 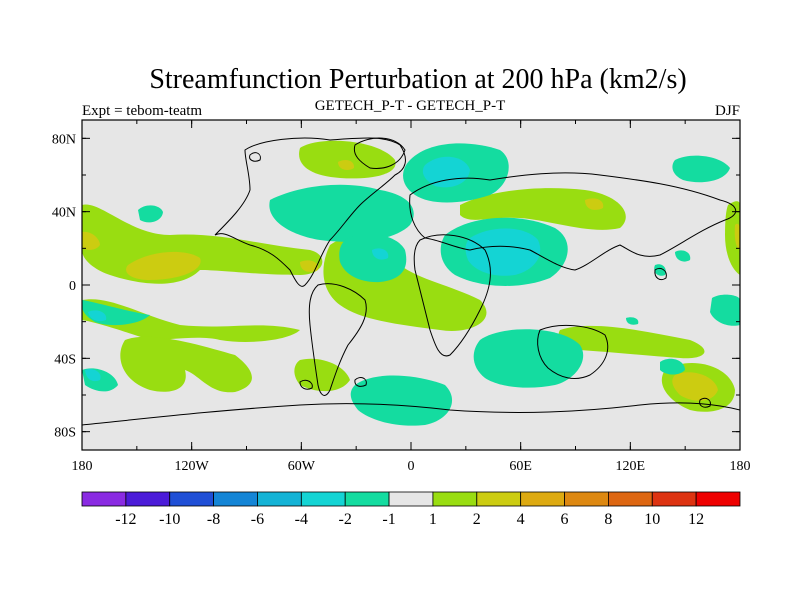 I want to click on colorbar-label: -4, so click(x=301, y=519).